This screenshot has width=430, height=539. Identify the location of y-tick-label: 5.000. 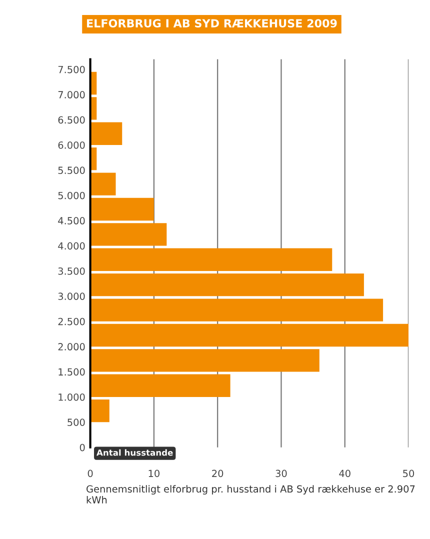
(71, 196).